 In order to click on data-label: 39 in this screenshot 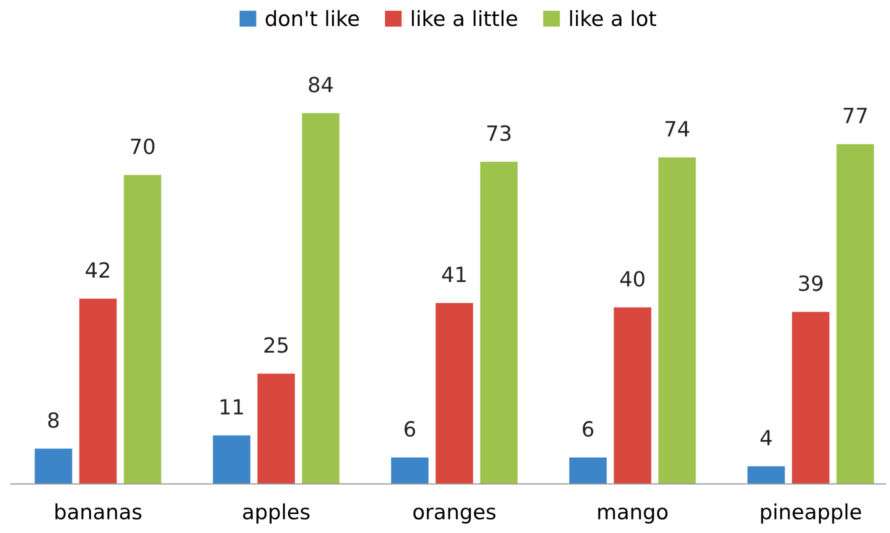, I will do `click(811, 283)`.